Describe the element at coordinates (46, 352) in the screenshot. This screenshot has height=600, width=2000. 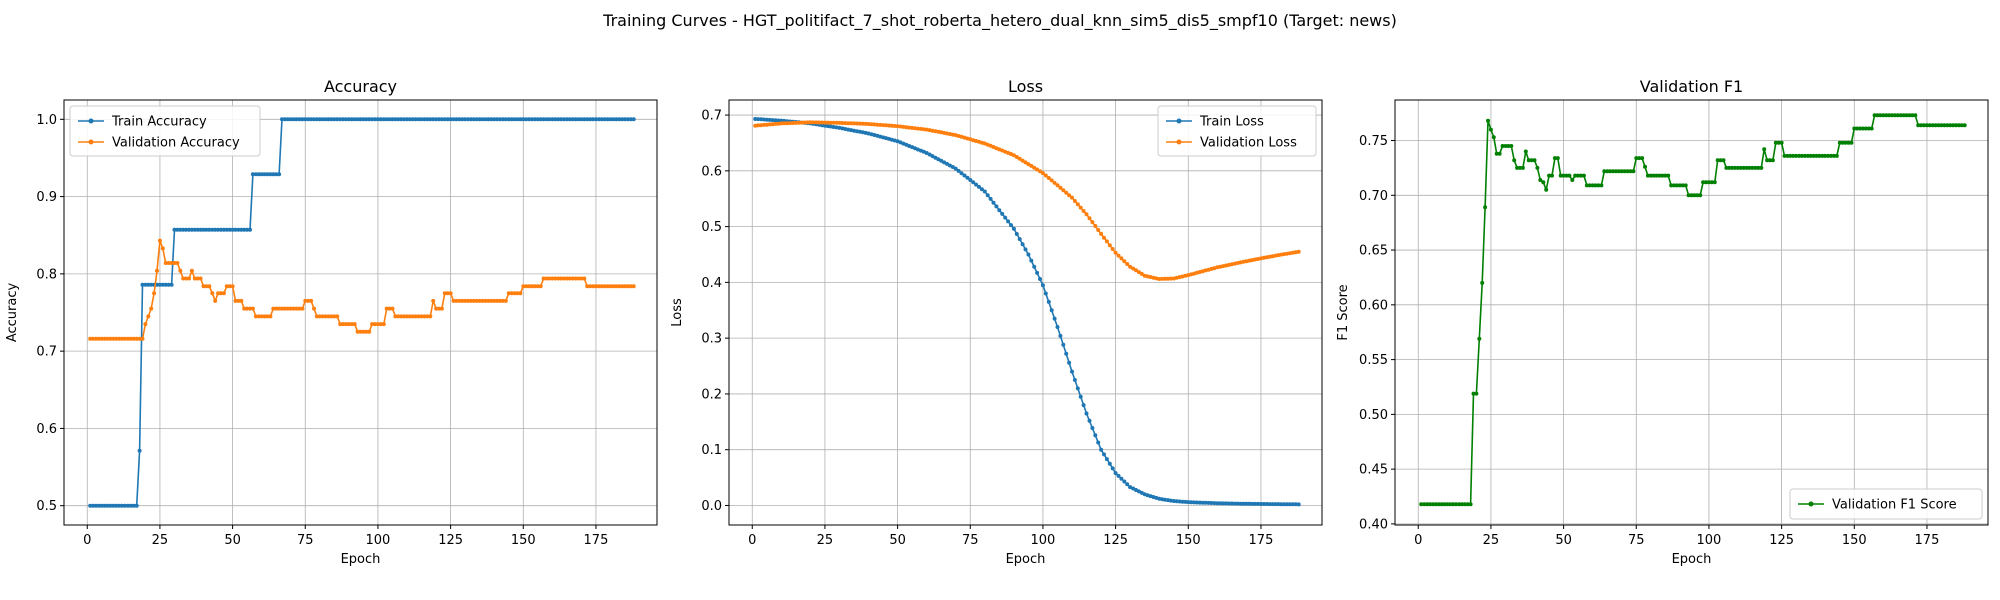
I see `y-tick-label: 0.7` at that location.